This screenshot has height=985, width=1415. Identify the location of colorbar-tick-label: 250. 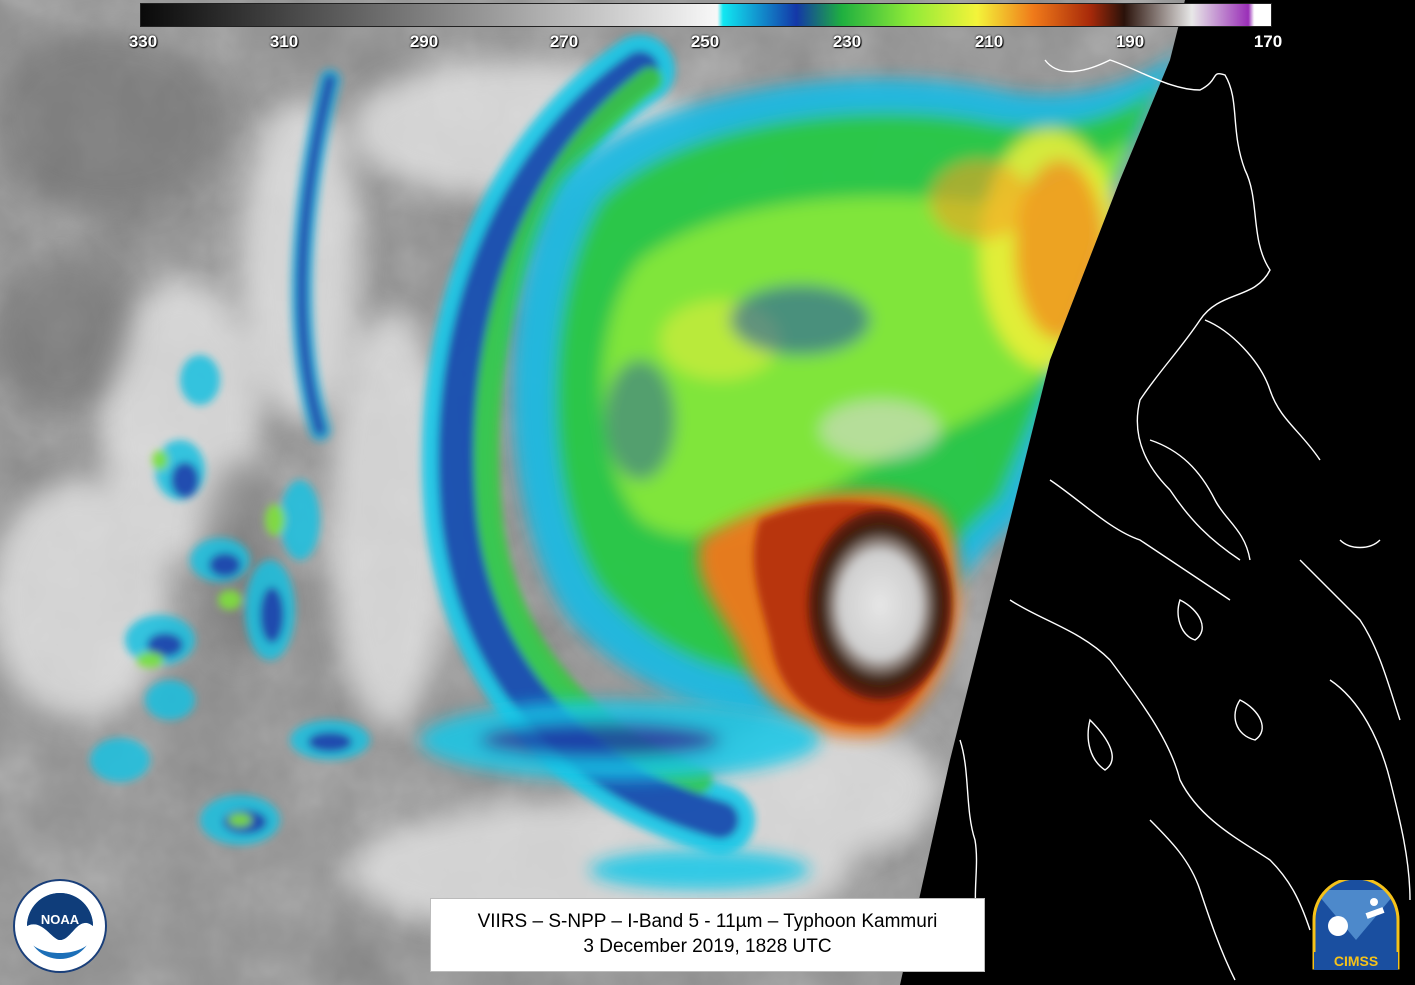
(705, 41).